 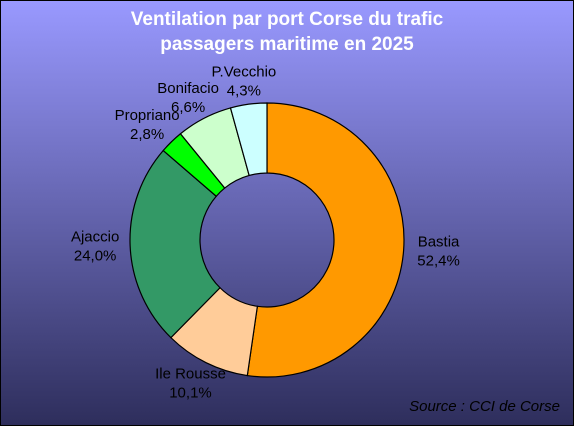 What do you see at coordinates (190, 392) in the screenshot?
I see `value-label: 10,1%` at bounding box center [190, 392].